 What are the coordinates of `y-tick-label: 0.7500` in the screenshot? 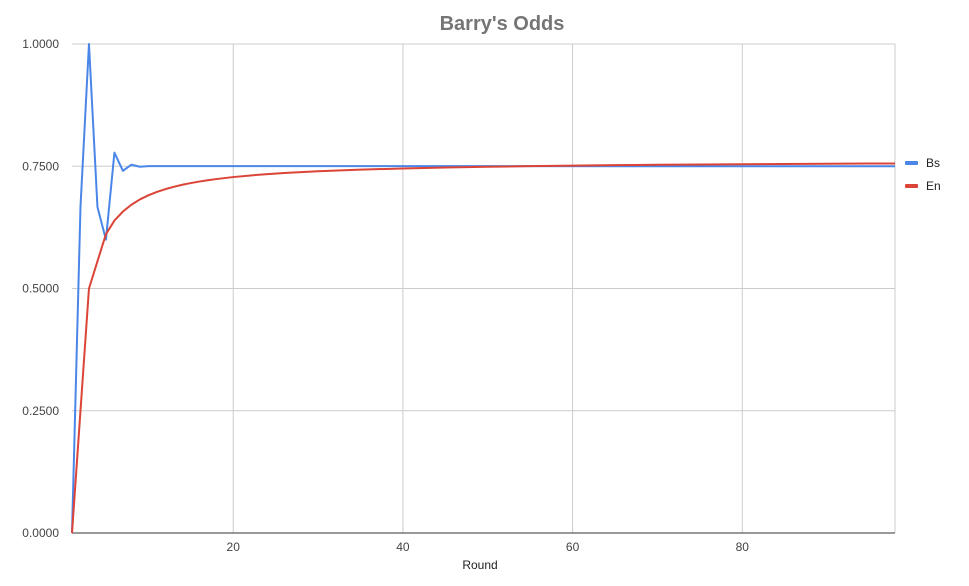 It's located at (40, 166).